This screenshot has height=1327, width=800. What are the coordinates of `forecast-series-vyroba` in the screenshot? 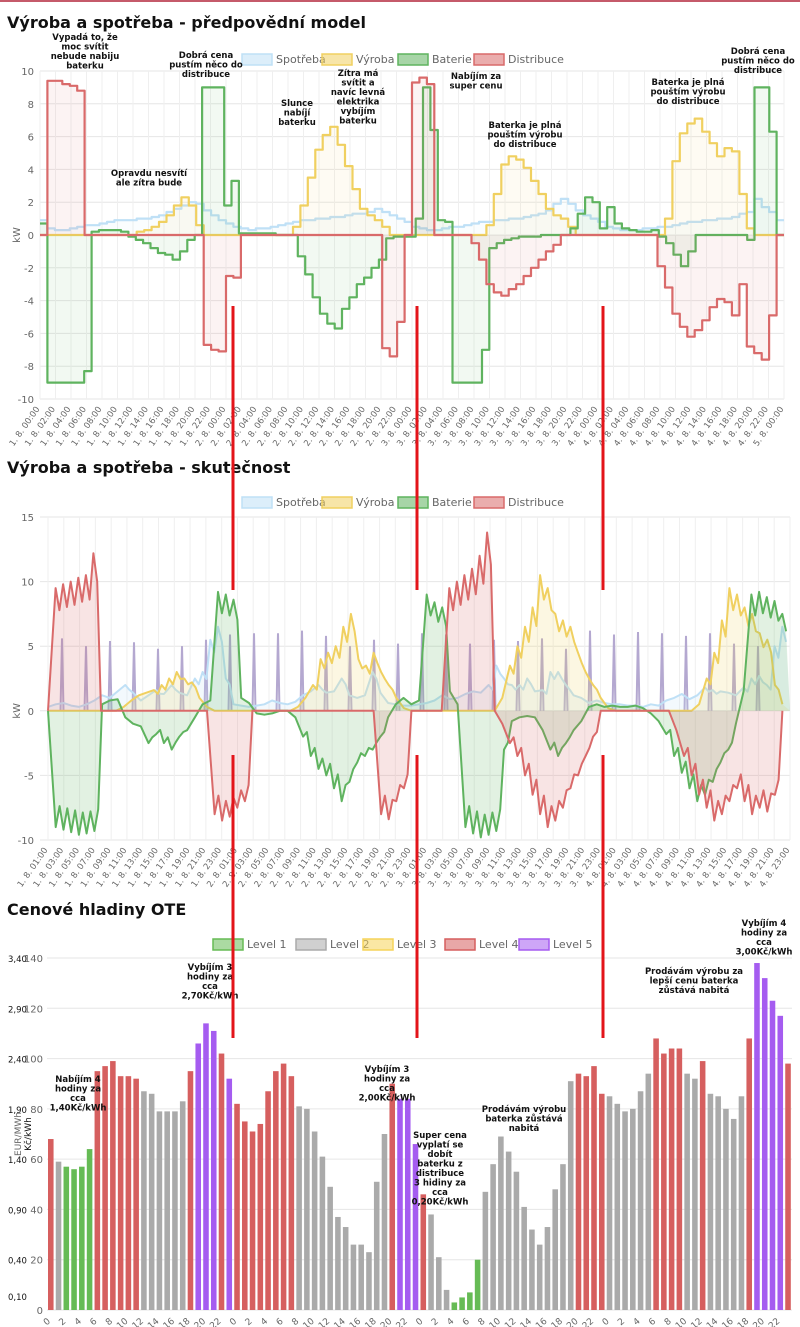 It's located at (412, 177).